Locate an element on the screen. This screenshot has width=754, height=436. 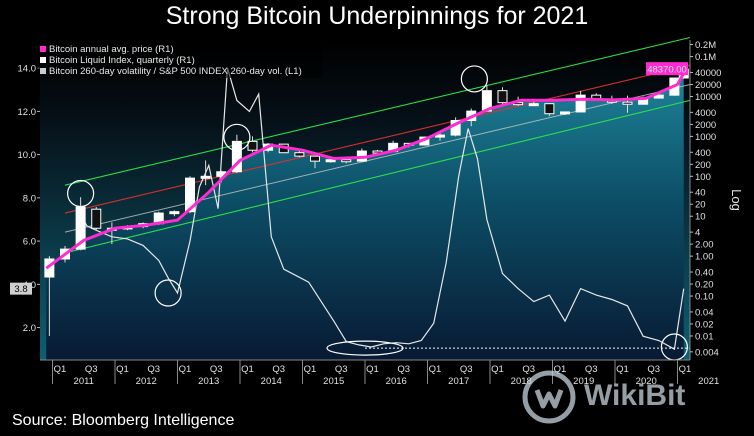
right-axis-label: 1000 is located at coordinates (705, 137).